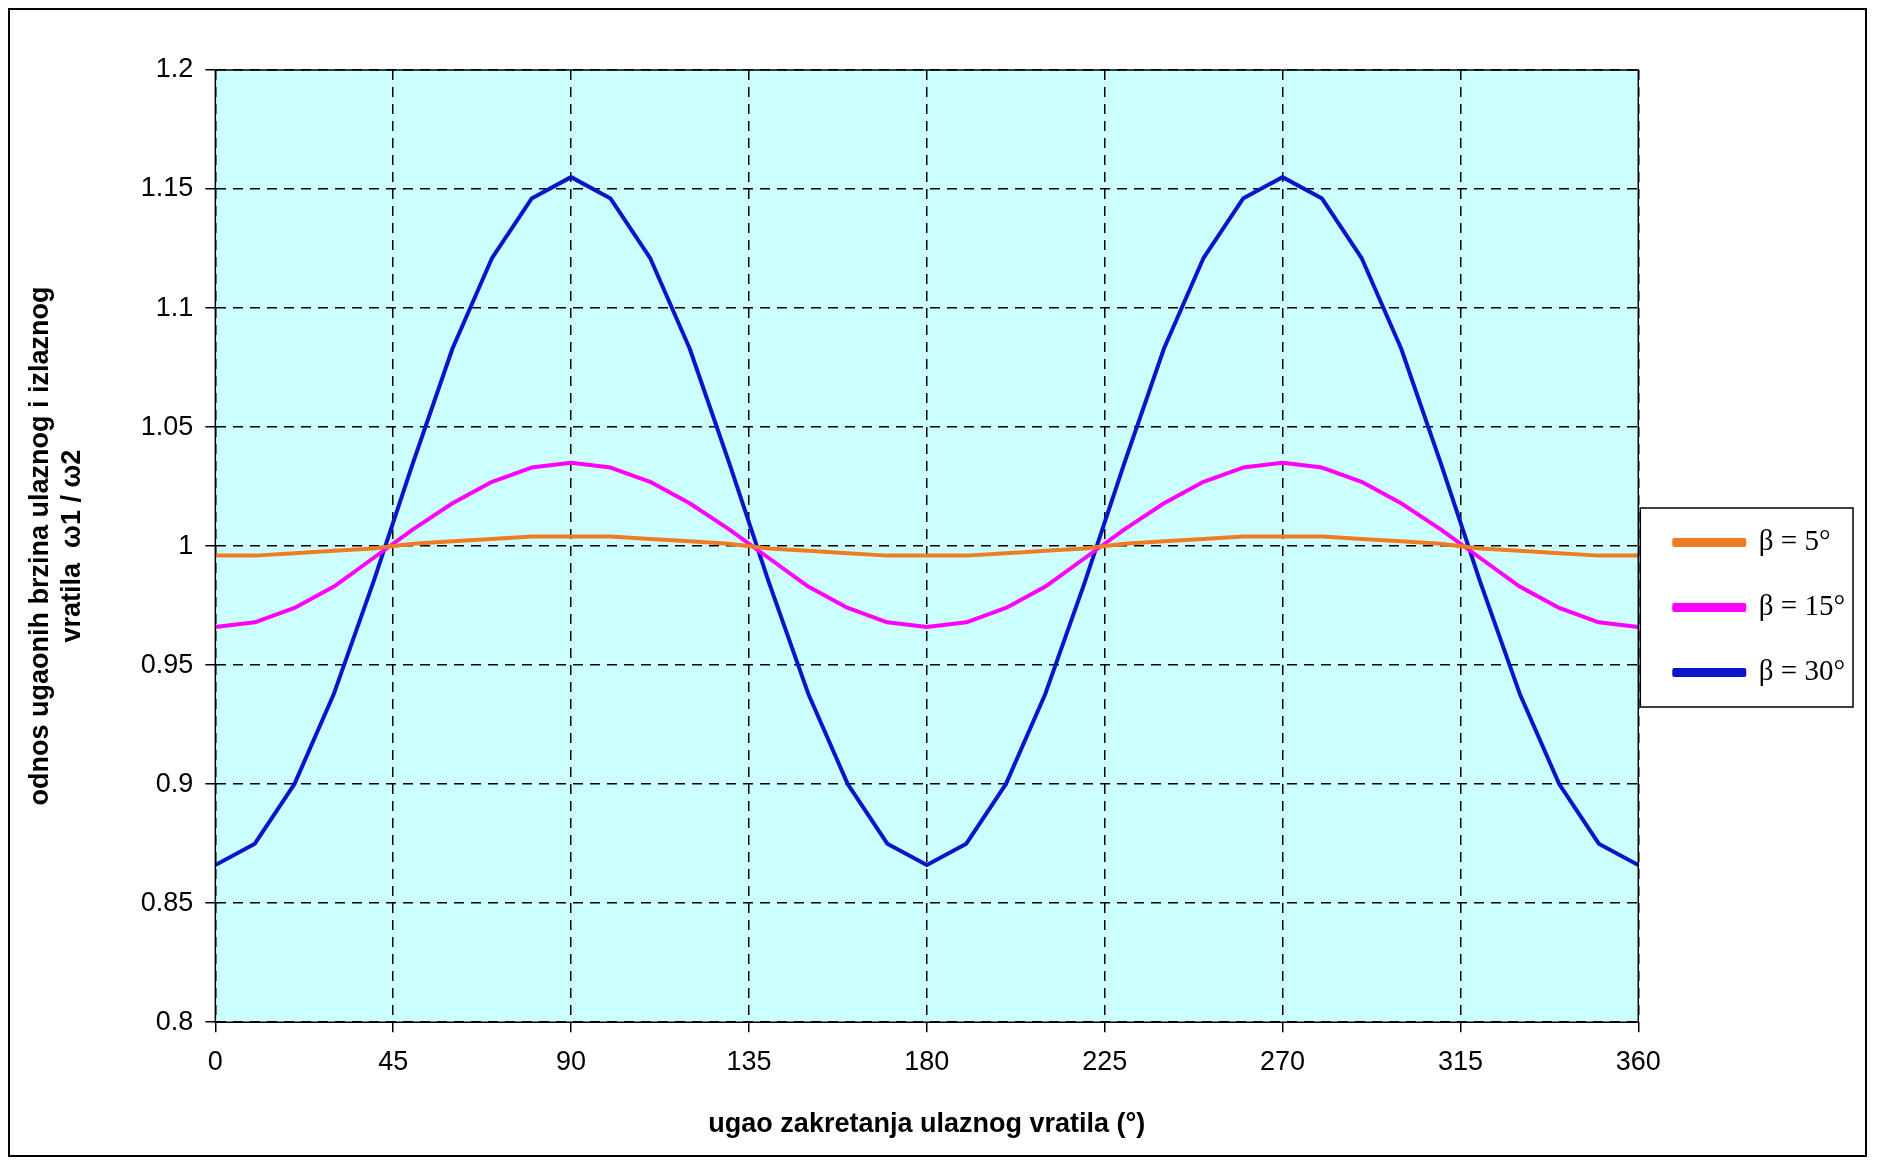  I want to click on y-tick-label: 0.95, so click(167, 663).